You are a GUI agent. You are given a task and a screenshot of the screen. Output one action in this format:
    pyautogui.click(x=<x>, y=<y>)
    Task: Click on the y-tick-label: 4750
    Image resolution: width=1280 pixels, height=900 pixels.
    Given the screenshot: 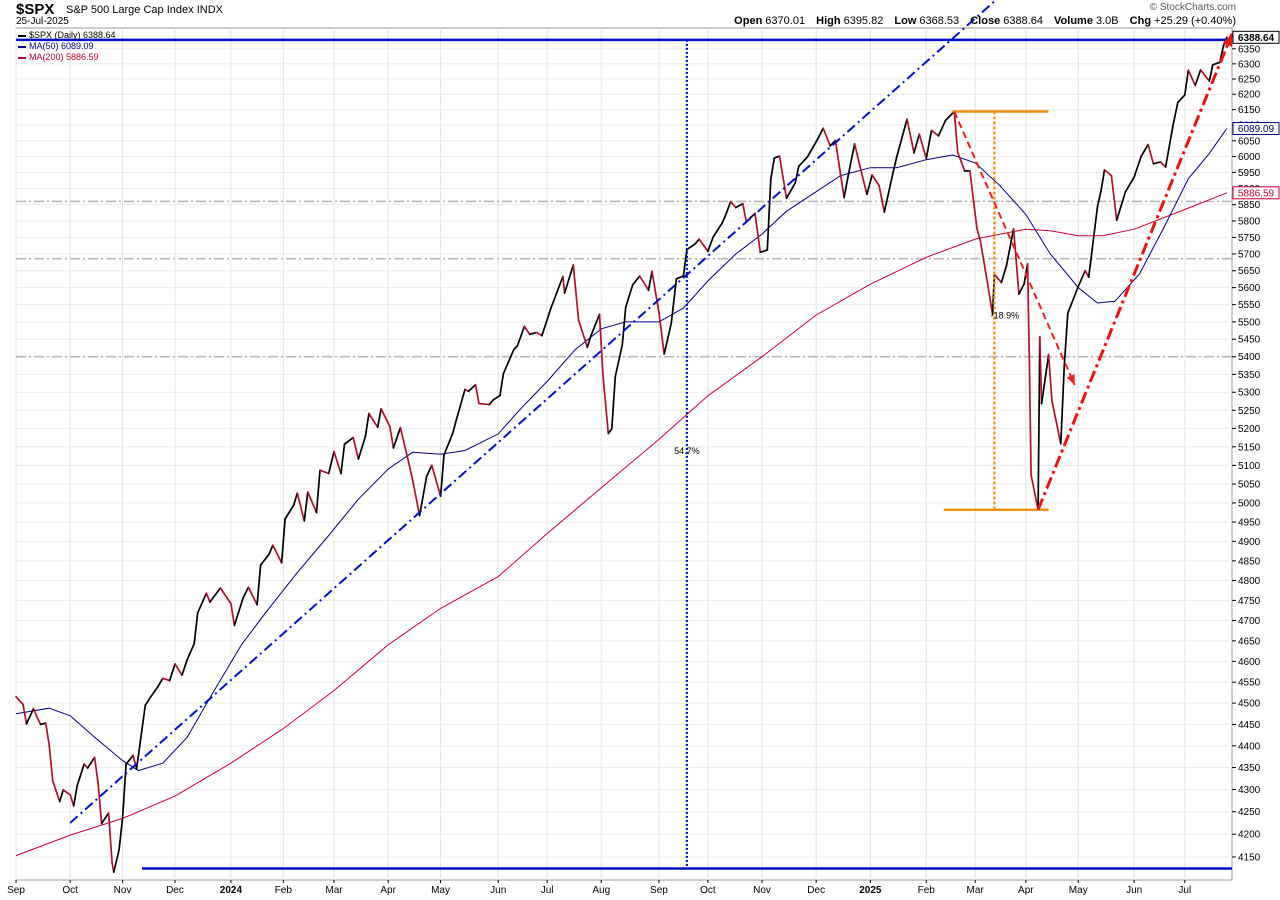 What is the action you would take?
    pyautogui.click(x=1249, y=601)
    